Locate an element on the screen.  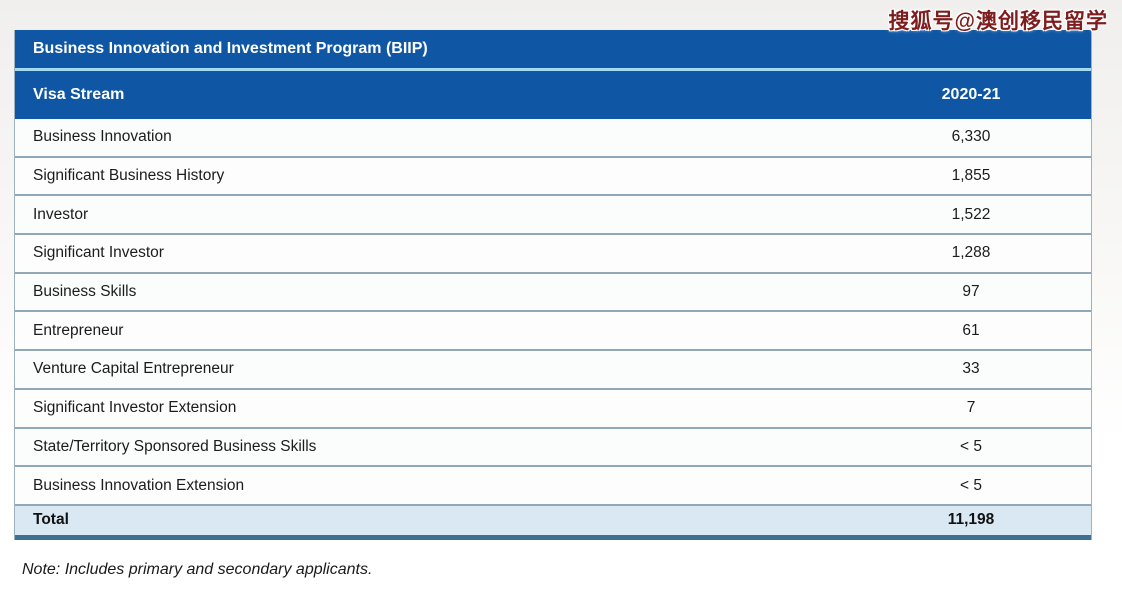
row-value: 6,330 is located at coordinates (971, 137).